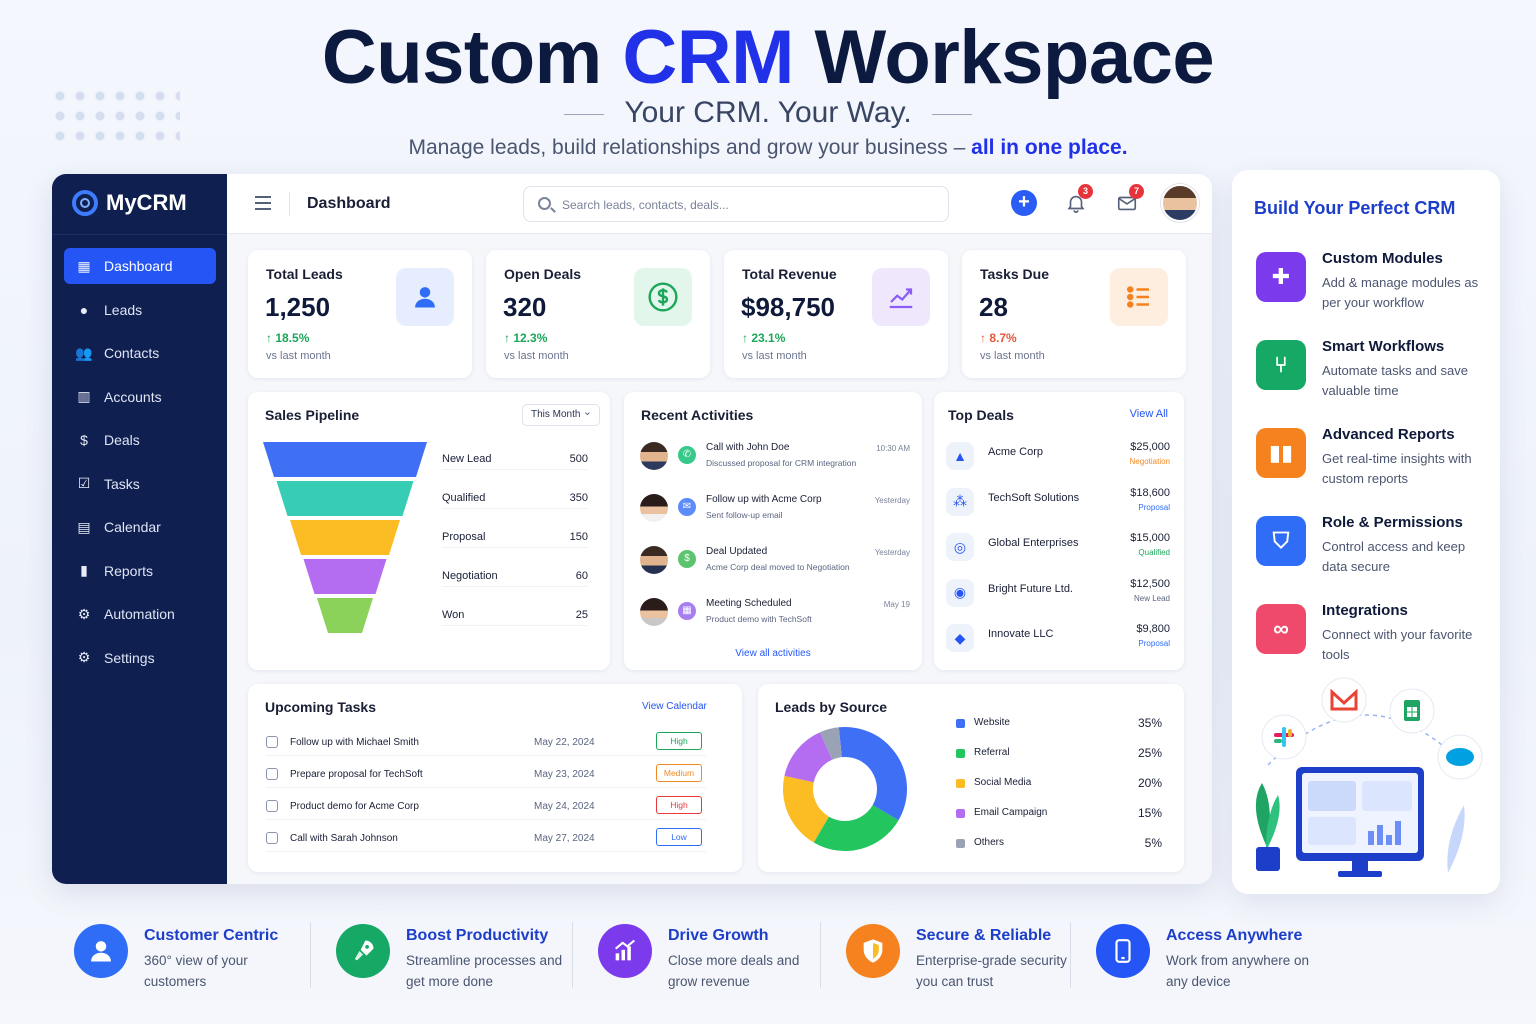  What do you see at coordinates (464, 498) in the screenshot?
I see `pipeline-stage-label: Qualified` at bounding box center [464, 498].